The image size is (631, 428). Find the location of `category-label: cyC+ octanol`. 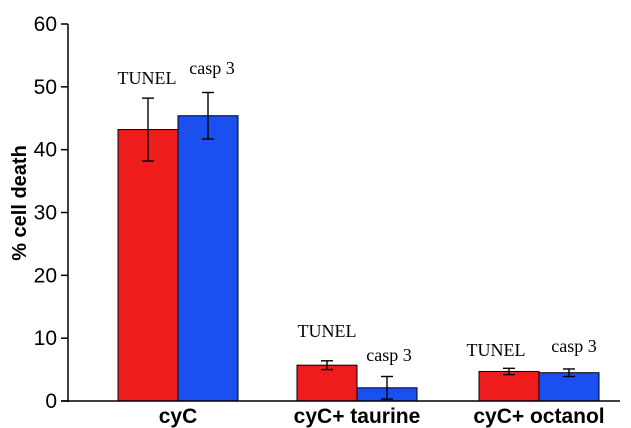

category-label: cyC+ octanol is located at coordinates (538, 416).